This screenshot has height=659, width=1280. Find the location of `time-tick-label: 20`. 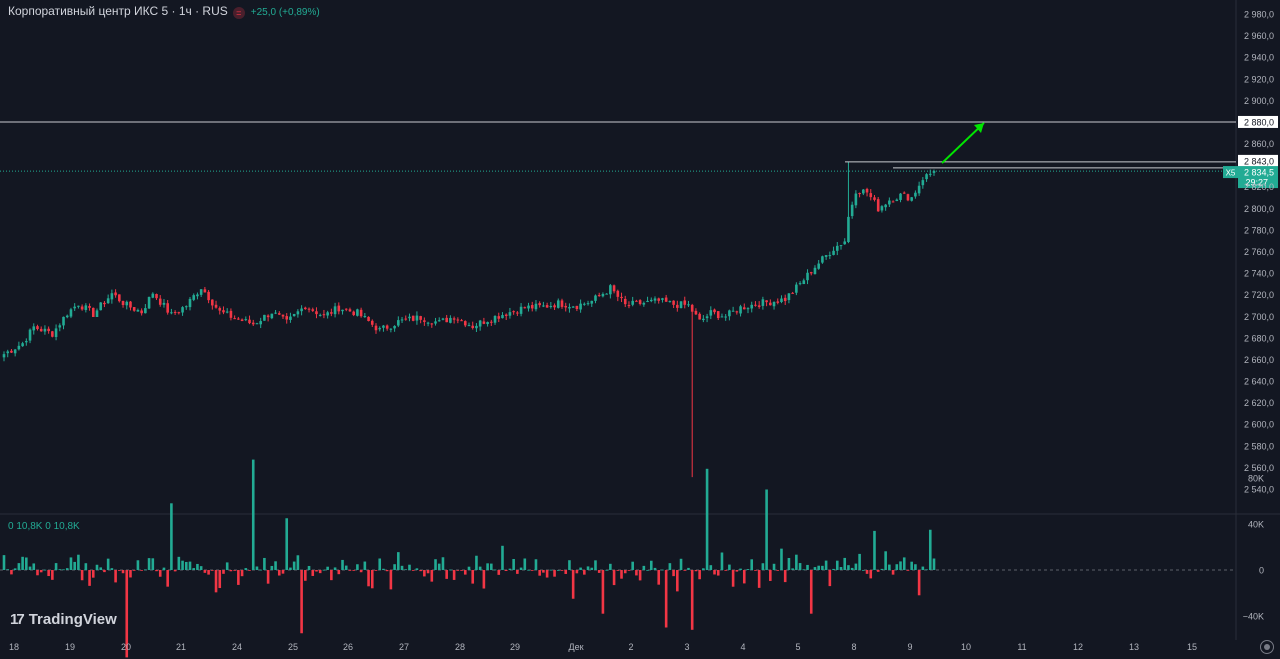

time-tick-label: 20 is located at coordinates (126, 647).